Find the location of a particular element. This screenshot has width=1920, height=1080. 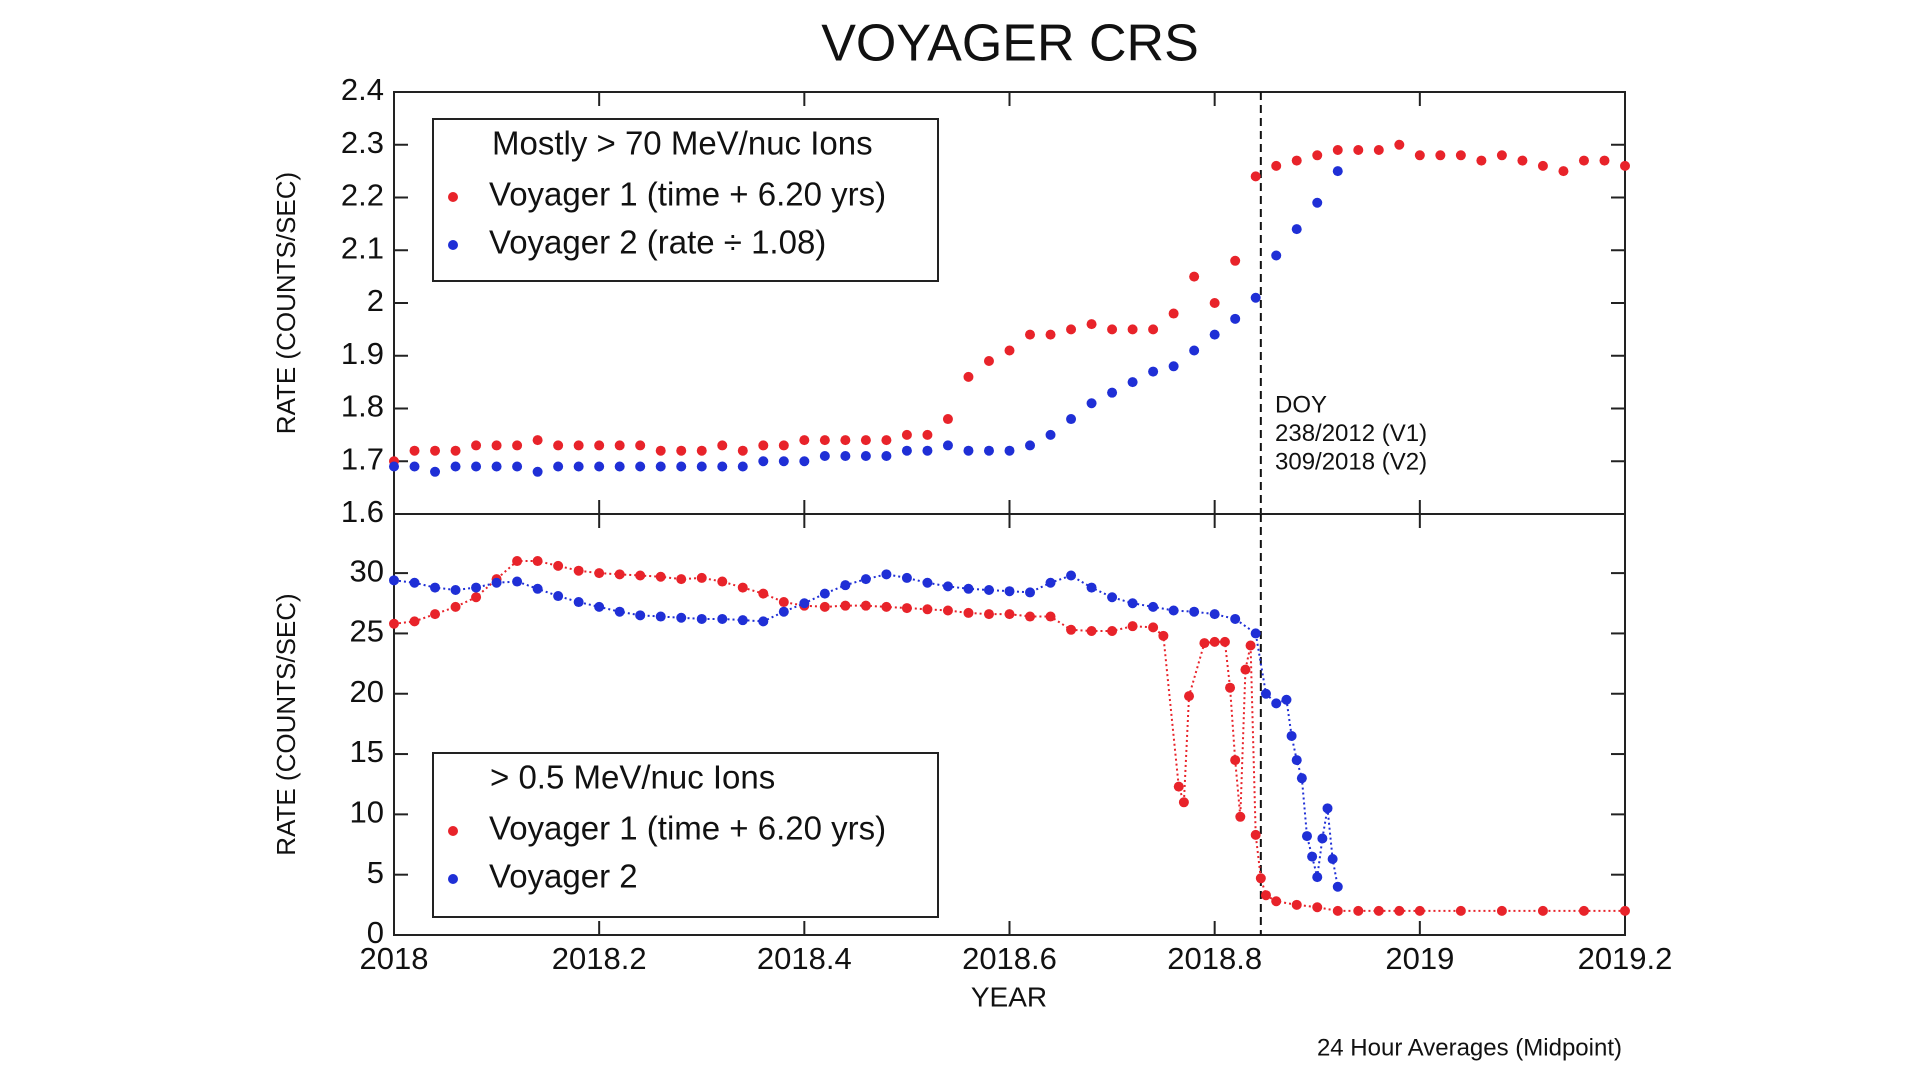

x-tick-label: 2019 is located at coordinates (1419, 958).